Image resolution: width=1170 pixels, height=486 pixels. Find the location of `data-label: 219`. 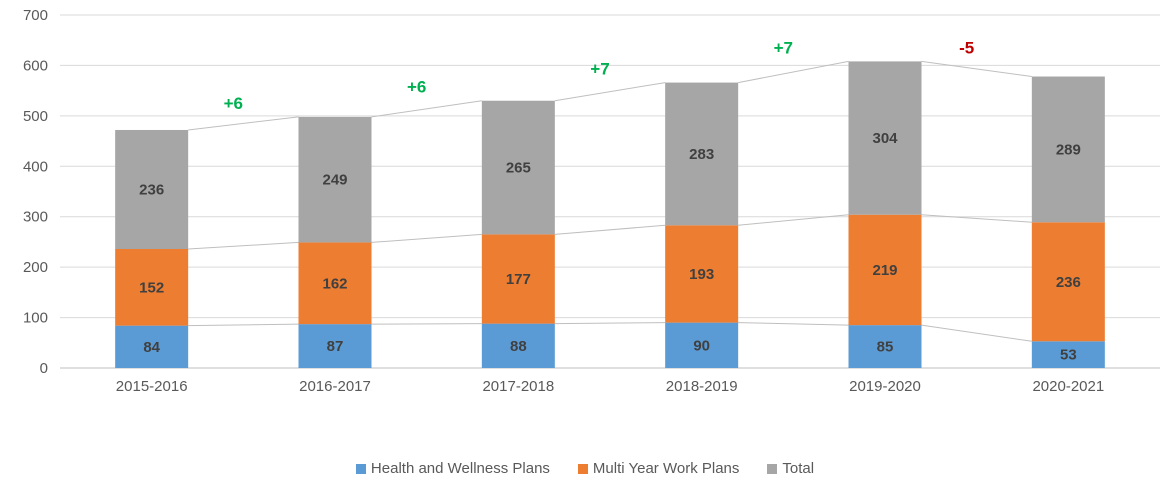

data-label: 219 is located at coordinates (884, 270).